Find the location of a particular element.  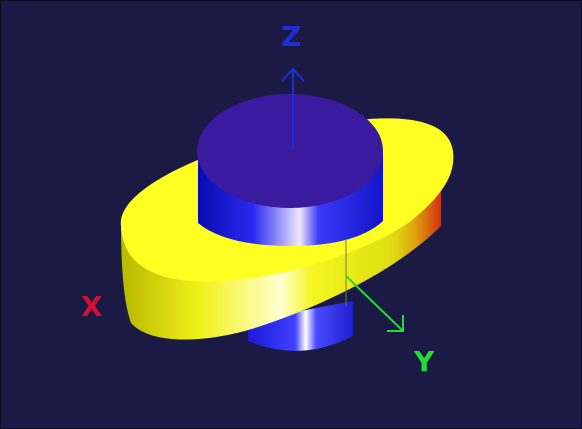

x-axis-label: X is located at coordinates (92, 306).